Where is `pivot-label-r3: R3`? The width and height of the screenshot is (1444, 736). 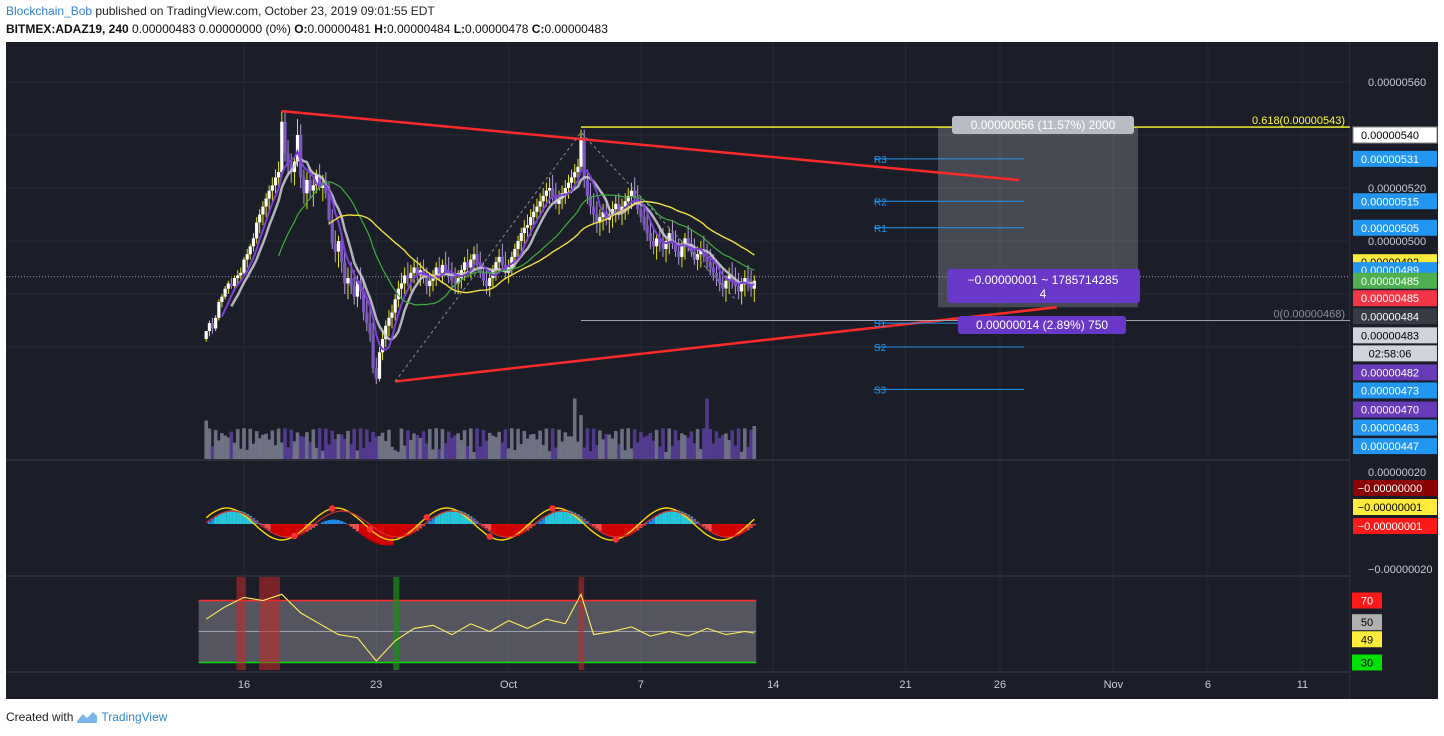
pivot-label-r3: R3 is located at coordinates (880, 160).